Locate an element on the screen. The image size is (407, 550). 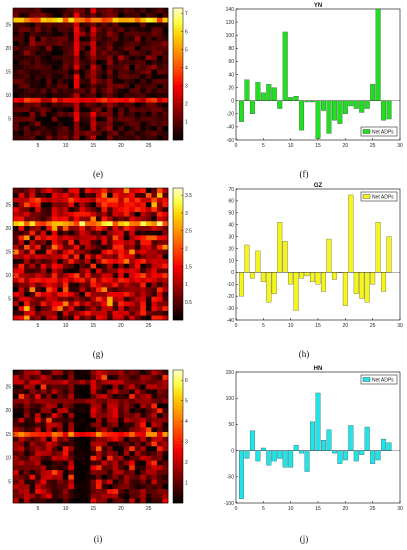
x-tick-label: 30 is located at coordinates (400, 146).